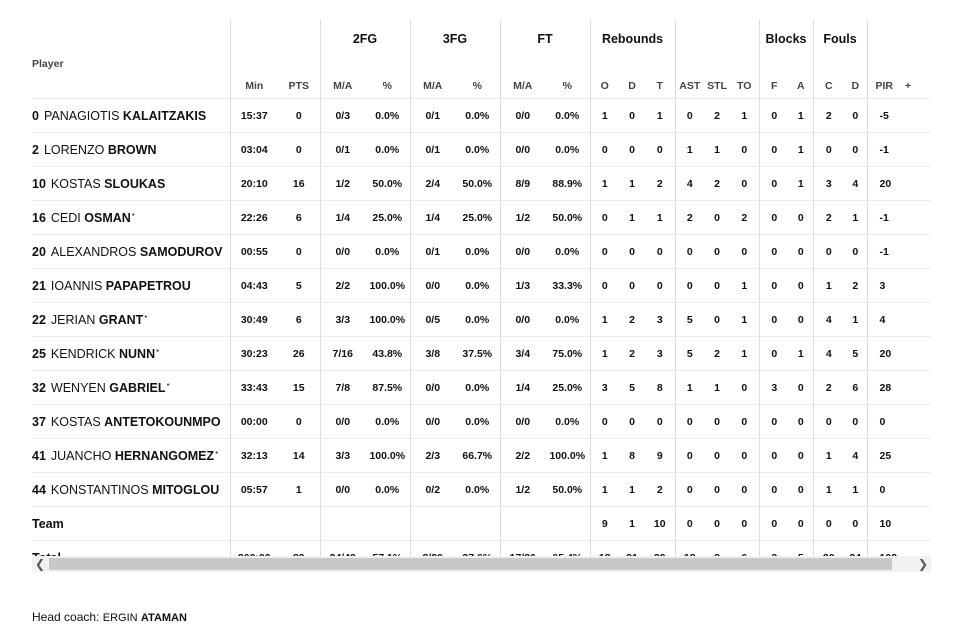 The width and height of the screenshot is (960, 640). I want to click on stat-foul-c: 2, so click(828, 217).